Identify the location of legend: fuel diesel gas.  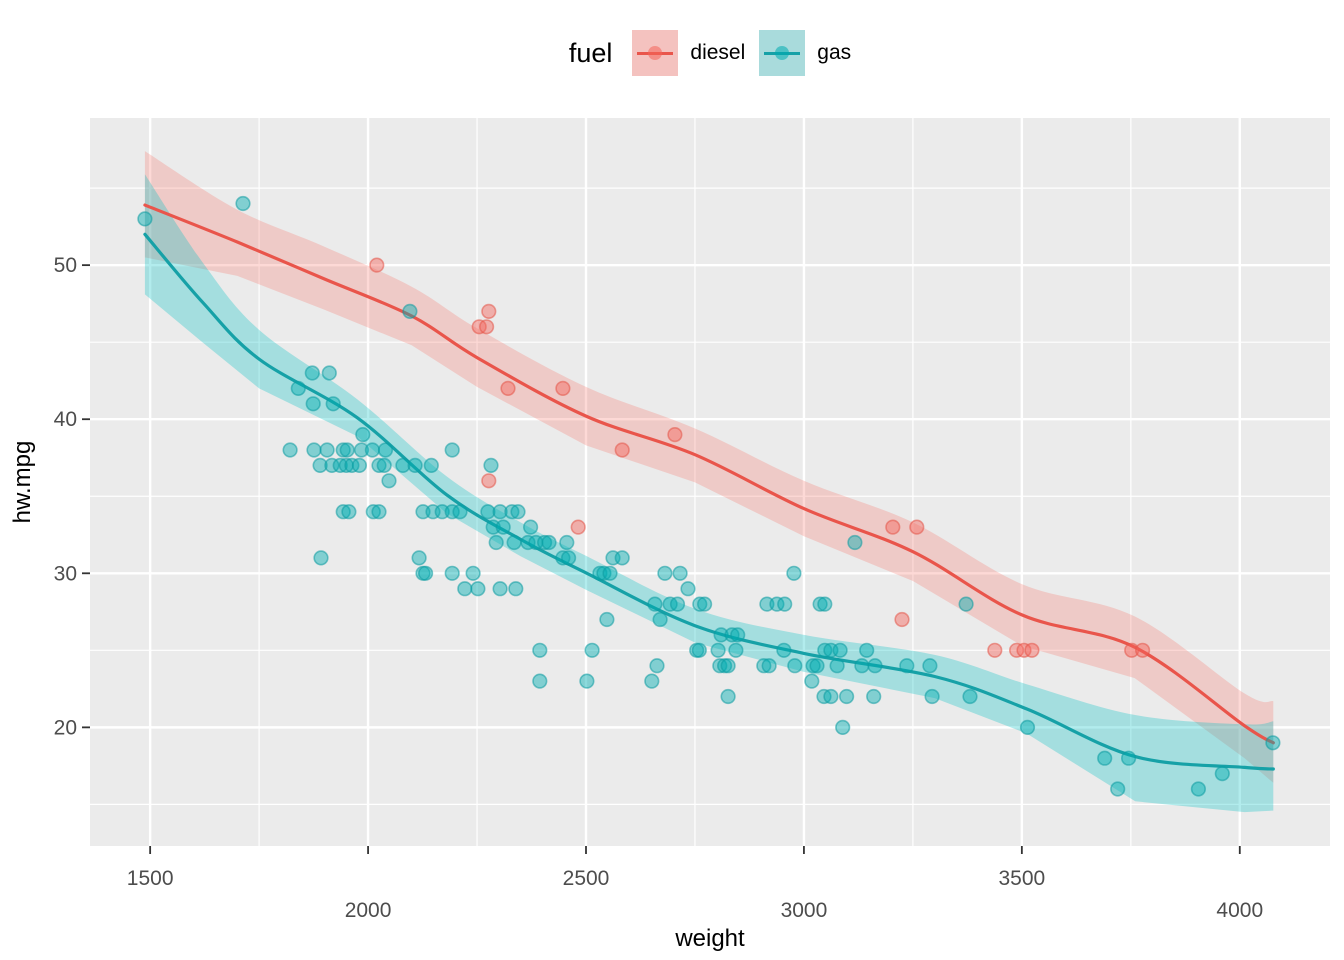
(710, 53).